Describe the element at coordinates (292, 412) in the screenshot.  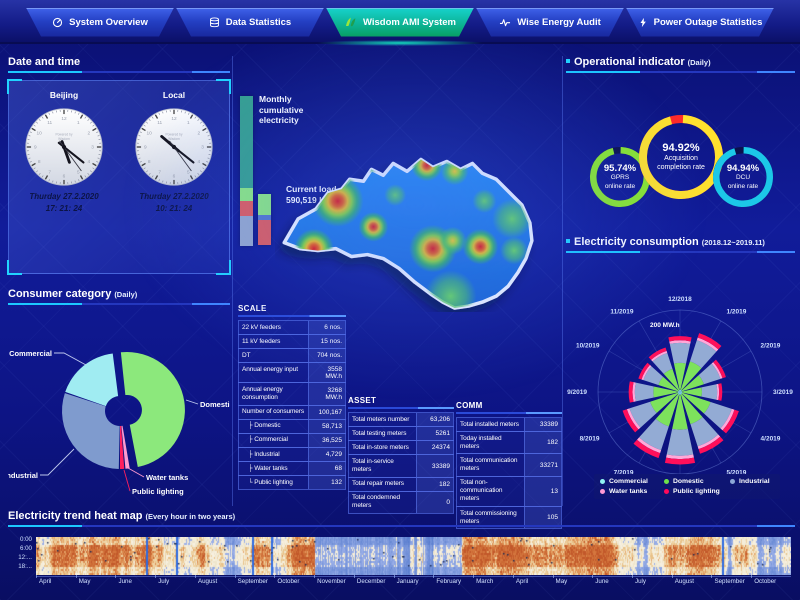
I see `table-row: Number of consumers 100,167` at that location.